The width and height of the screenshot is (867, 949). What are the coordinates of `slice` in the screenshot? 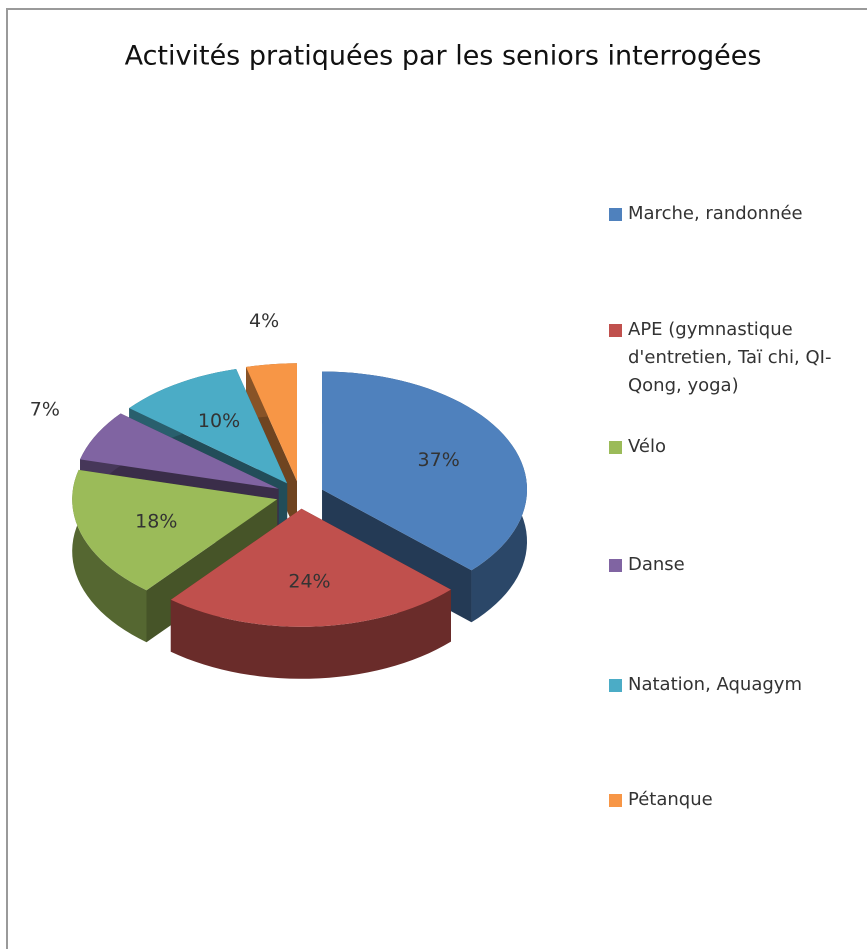 It's located at (310, 593).